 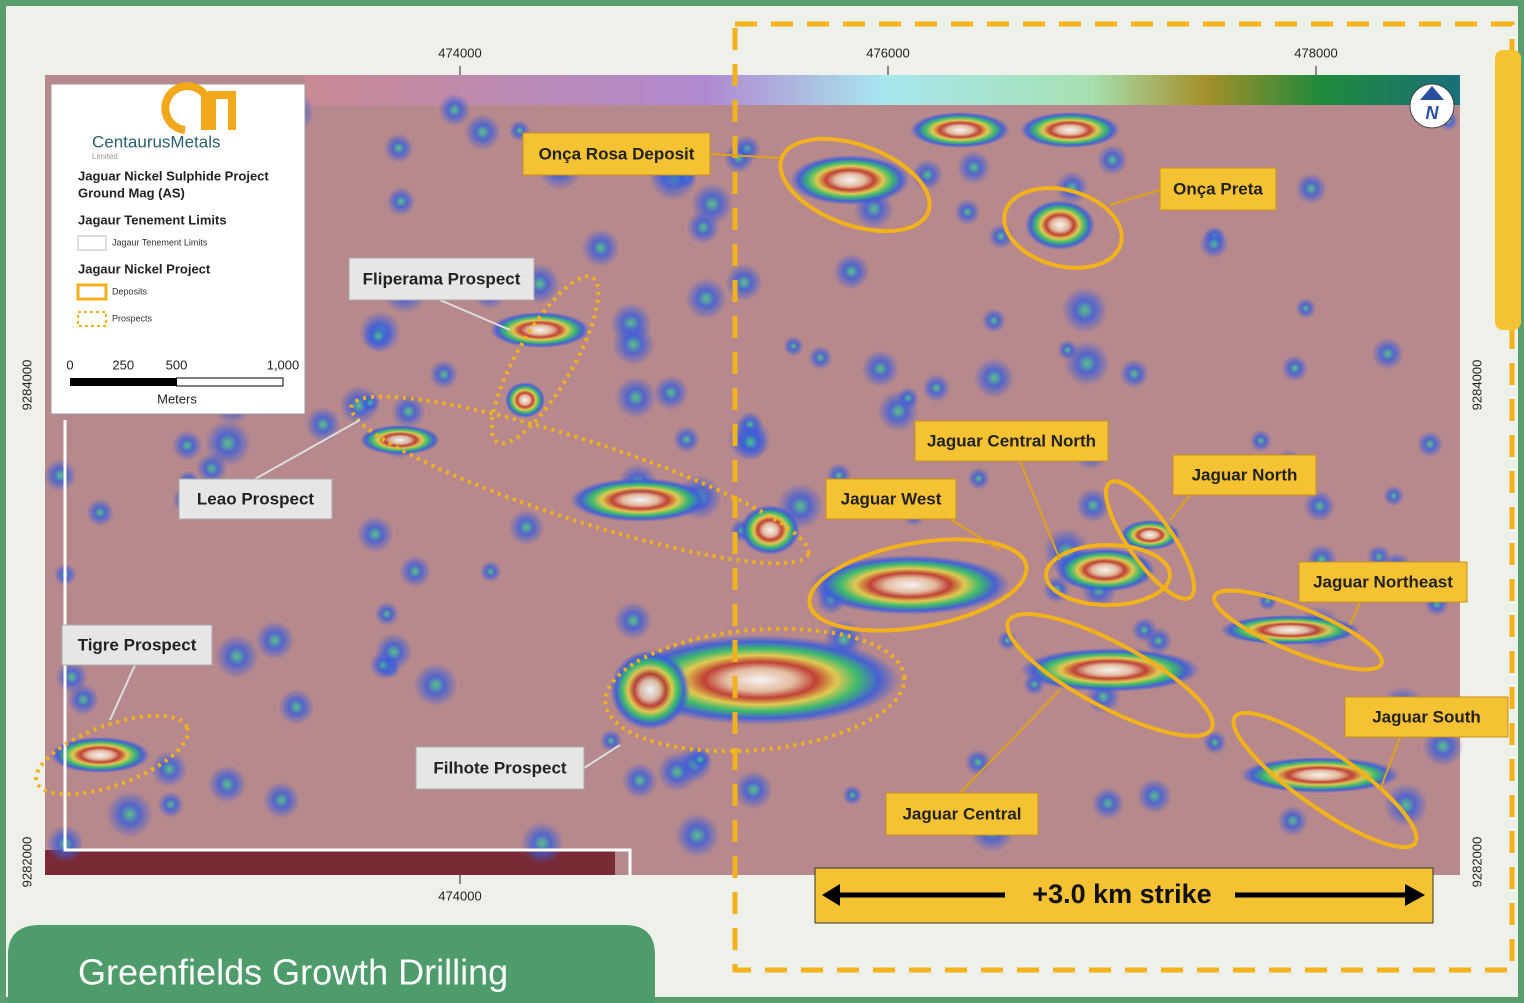 What do you see at coordinates (69, 364) in the screenshot?
I see `scale-tick-label: 0` at bounding box center [69, 364].